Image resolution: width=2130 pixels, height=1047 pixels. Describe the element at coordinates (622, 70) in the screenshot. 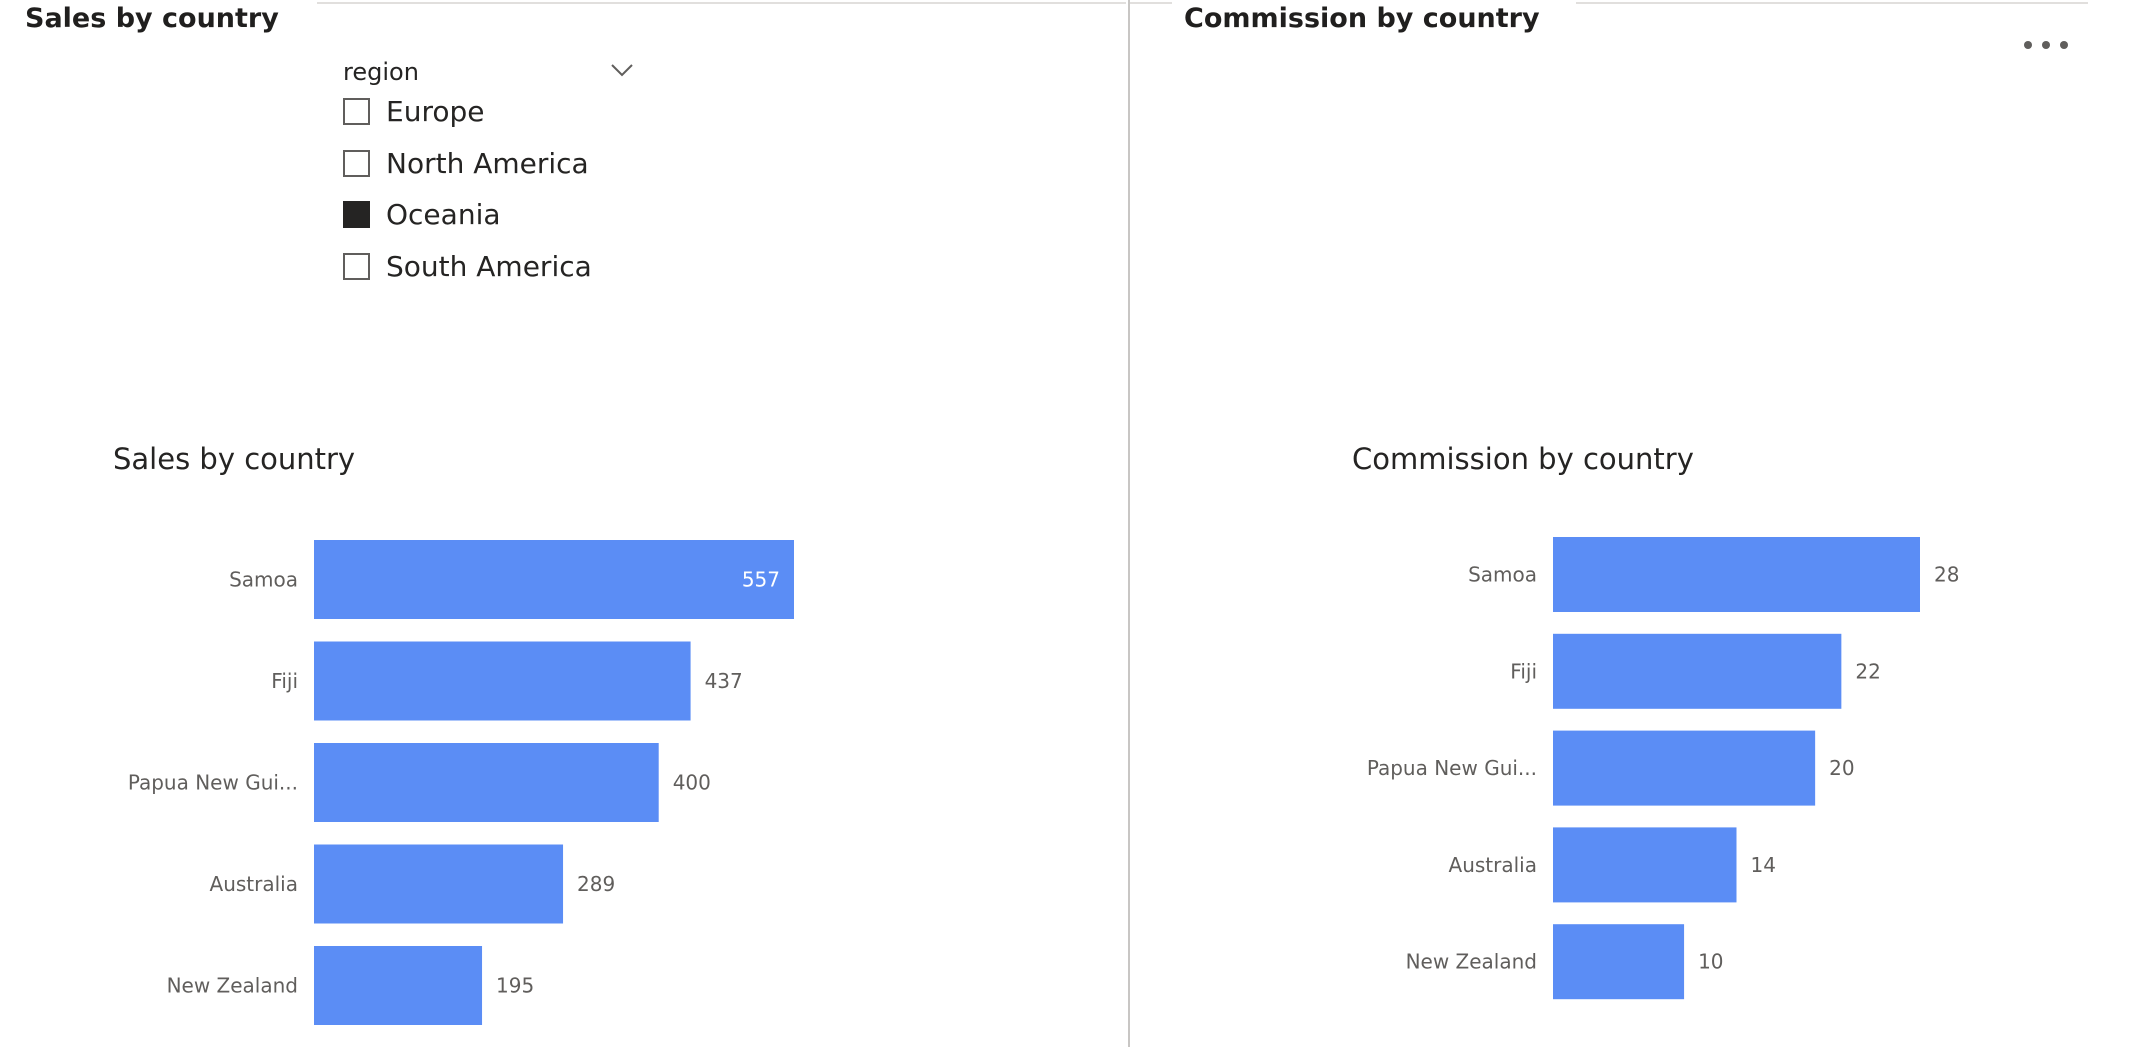

I see `chevron-down-icon` at that location.